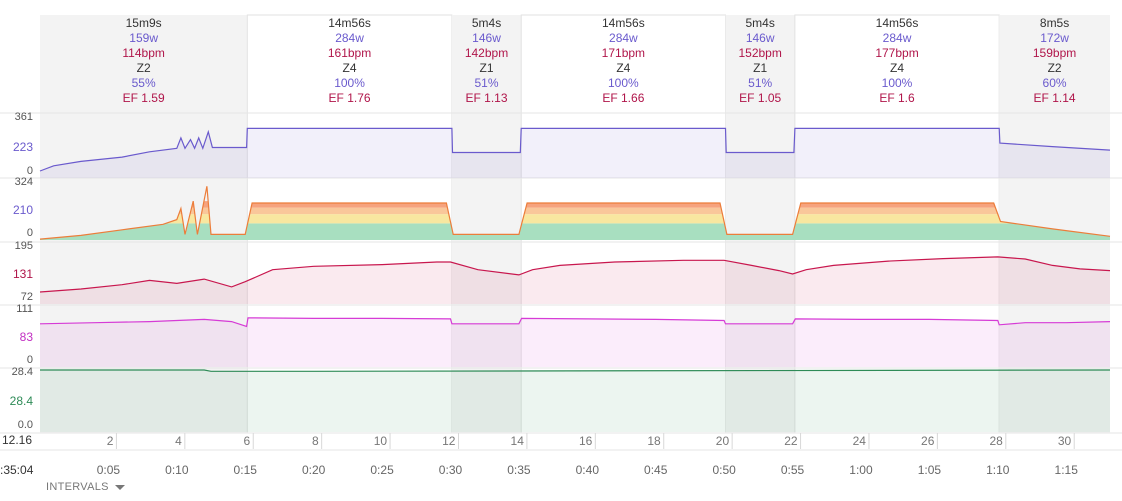 The image size is (1122, 501). Describe the element at coordinates (143, 38) in the screenshot. I see `interval-power: 159w` at that location.